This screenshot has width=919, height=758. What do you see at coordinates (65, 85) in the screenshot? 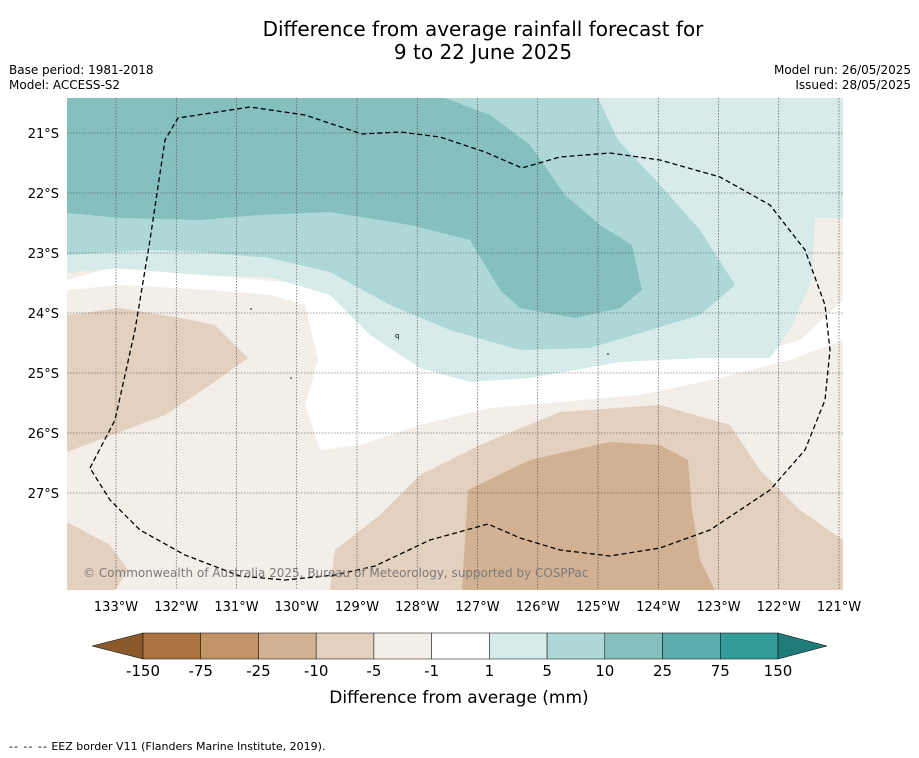
I see `model-text: Model: ACCESS-S2` at bounding box center [65, 85].